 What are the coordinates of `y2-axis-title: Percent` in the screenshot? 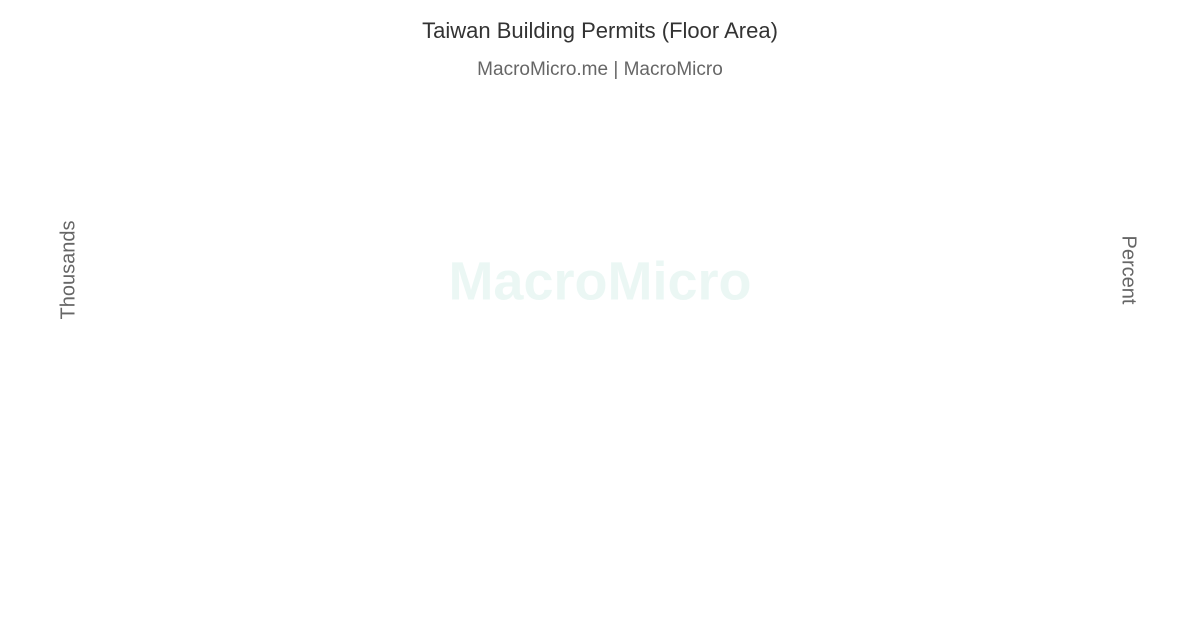 It's located at (1129, 270).